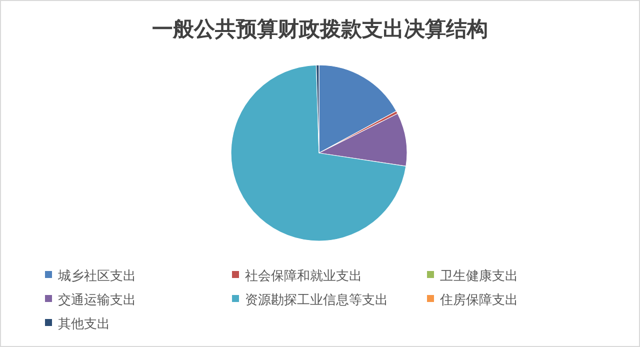 The image size is (640, 347). Describe the element at coordinates (96, 276) in the screenshot. I see `legend-label: 城乡社区支出` at that location.